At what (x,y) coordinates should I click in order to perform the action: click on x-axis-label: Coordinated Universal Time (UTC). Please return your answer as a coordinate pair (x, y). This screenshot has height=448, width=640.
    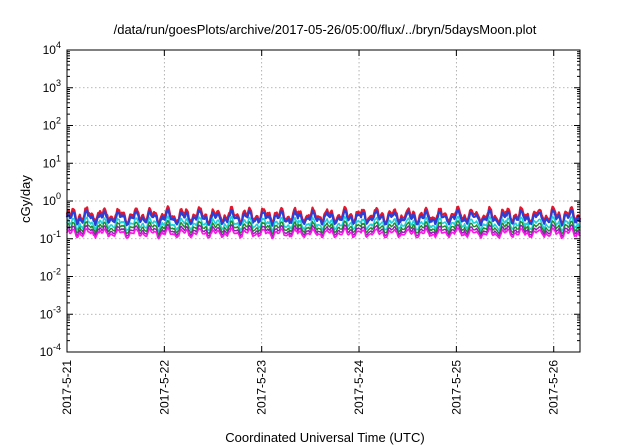
    Looking at the image, I should click on (324, 437).